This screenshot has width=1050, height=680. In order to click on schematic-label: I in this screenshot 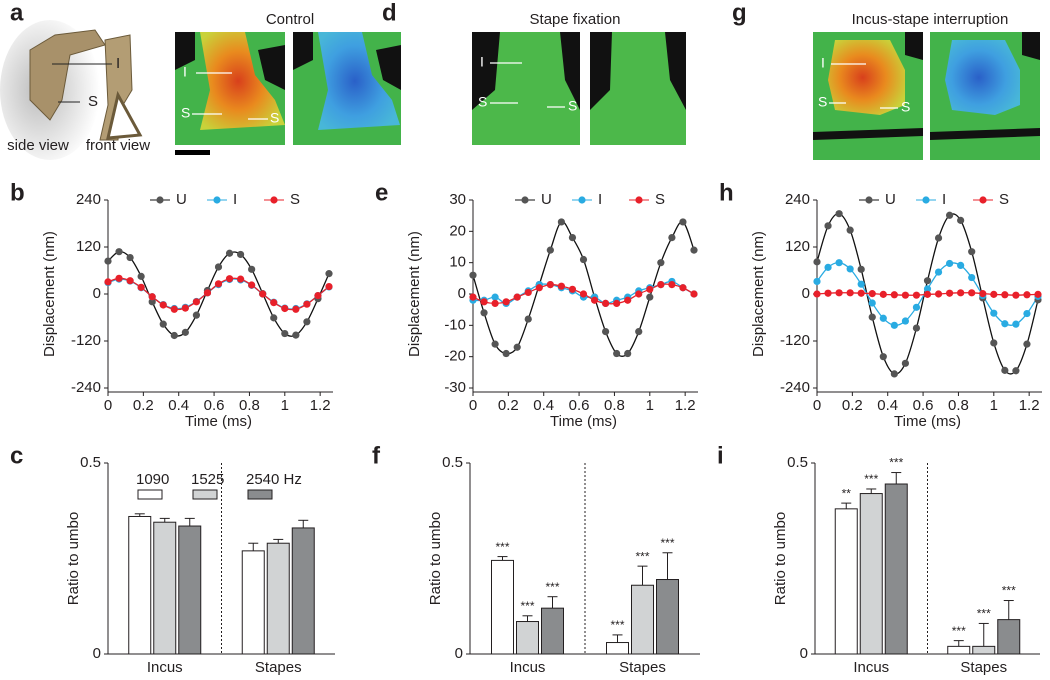, I will do `click(118, 63)`.